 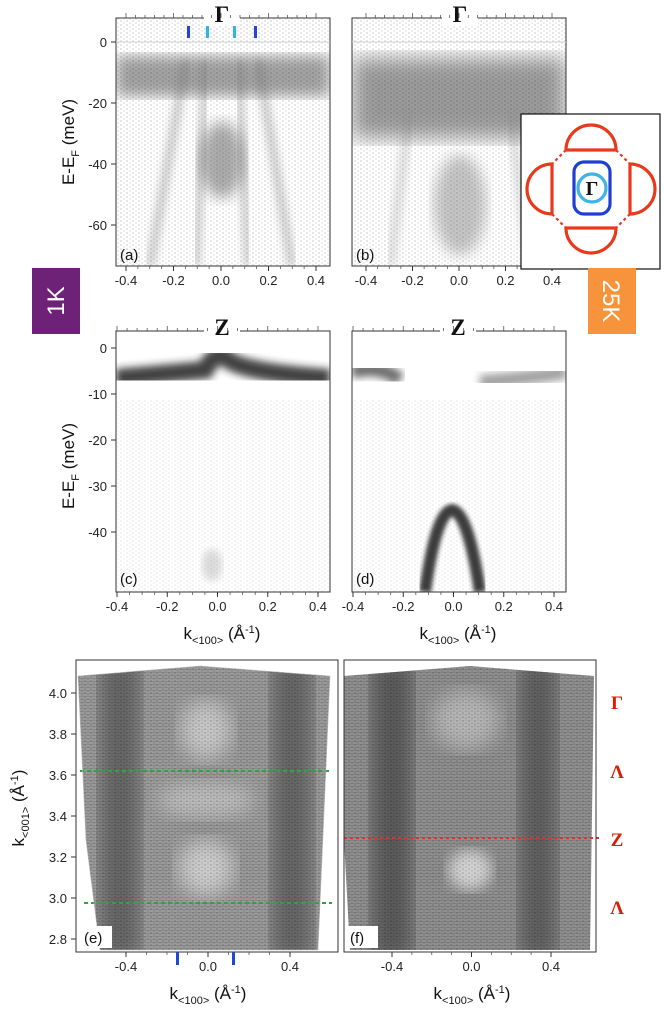 What do you see at coordinates (591, 137) in the screenshot?
I see `bz-outer-pocket-top` at bounding box center [591, 137].